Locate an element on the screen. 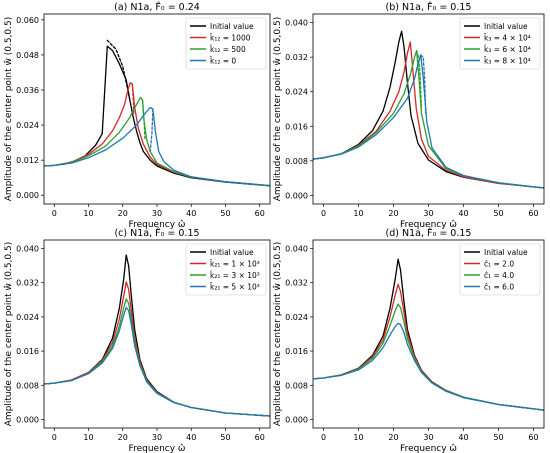 This screenshot has width=550, height=453. legend-label: k̂₁₂ = 0 is located at coordinates (223, 60).